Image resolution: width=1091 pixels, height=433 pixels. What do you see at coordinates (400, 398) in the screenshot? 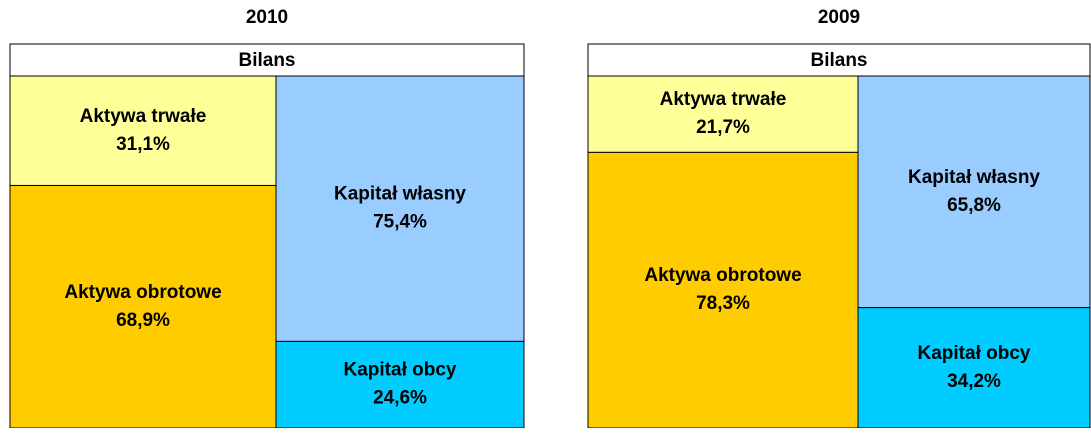
I see `segment-value-label: 24,6%` at bounding box center [400, 398].